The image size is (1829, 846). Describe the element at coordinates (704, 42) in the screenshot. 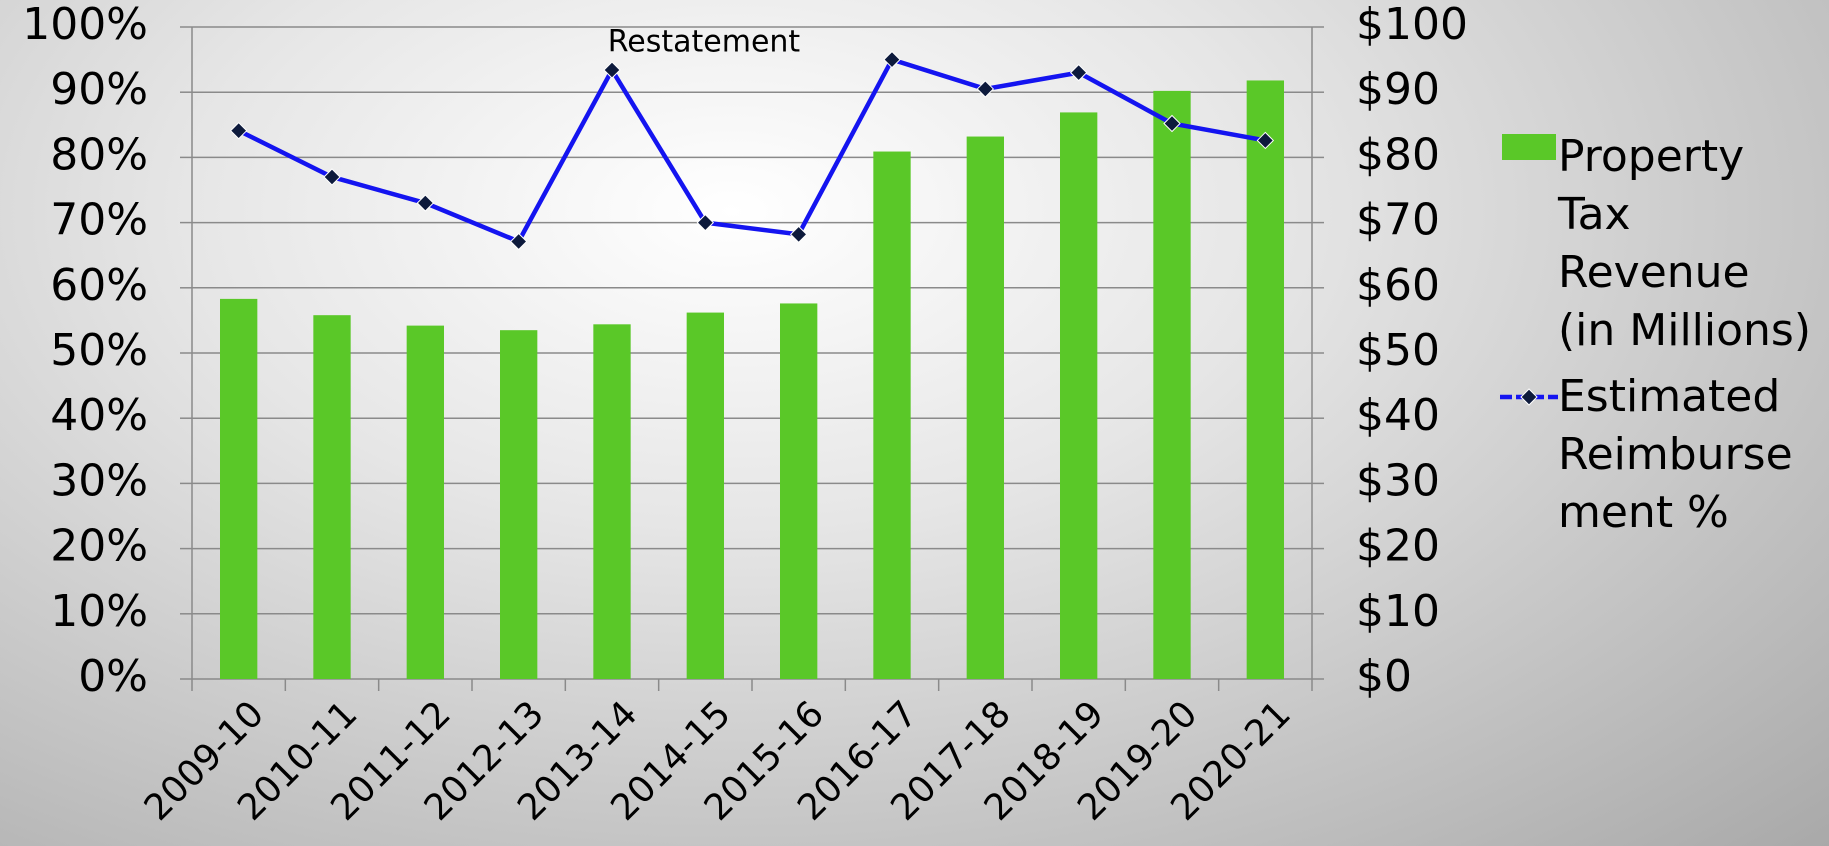

I see `annotation: Restatement` at that location.